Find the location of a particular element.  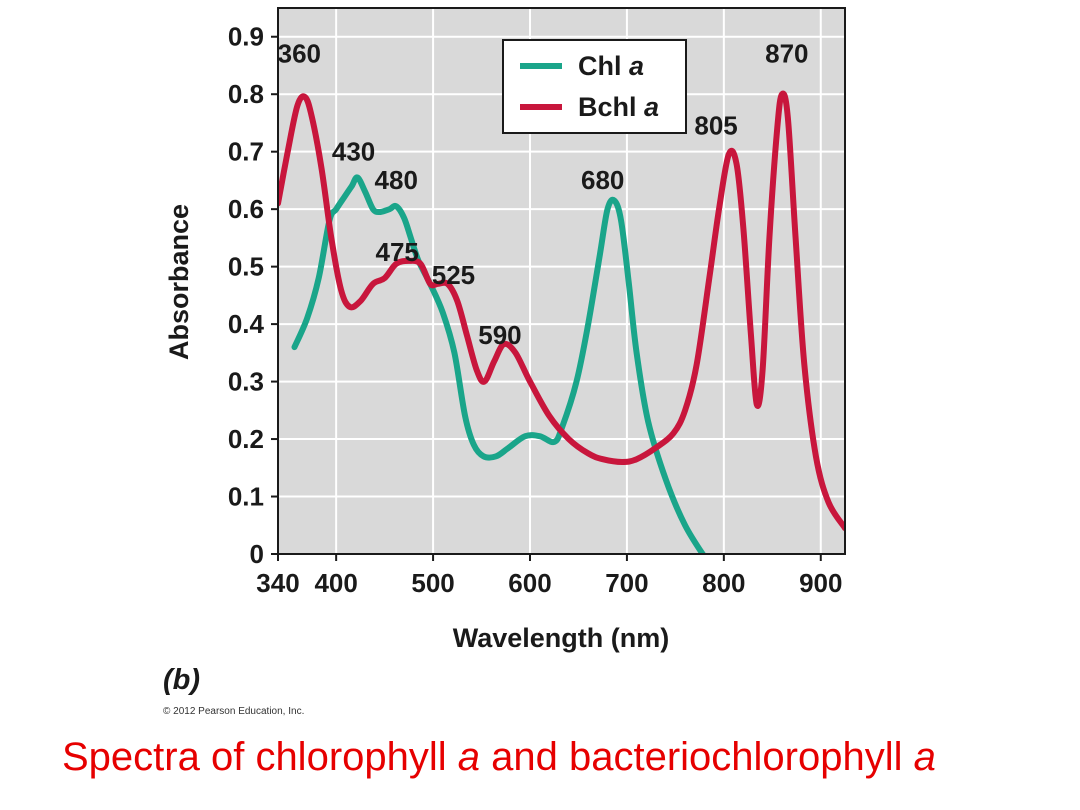

caption-part-2: and bacteriochlorophyll is located at coordinates (697, 757).